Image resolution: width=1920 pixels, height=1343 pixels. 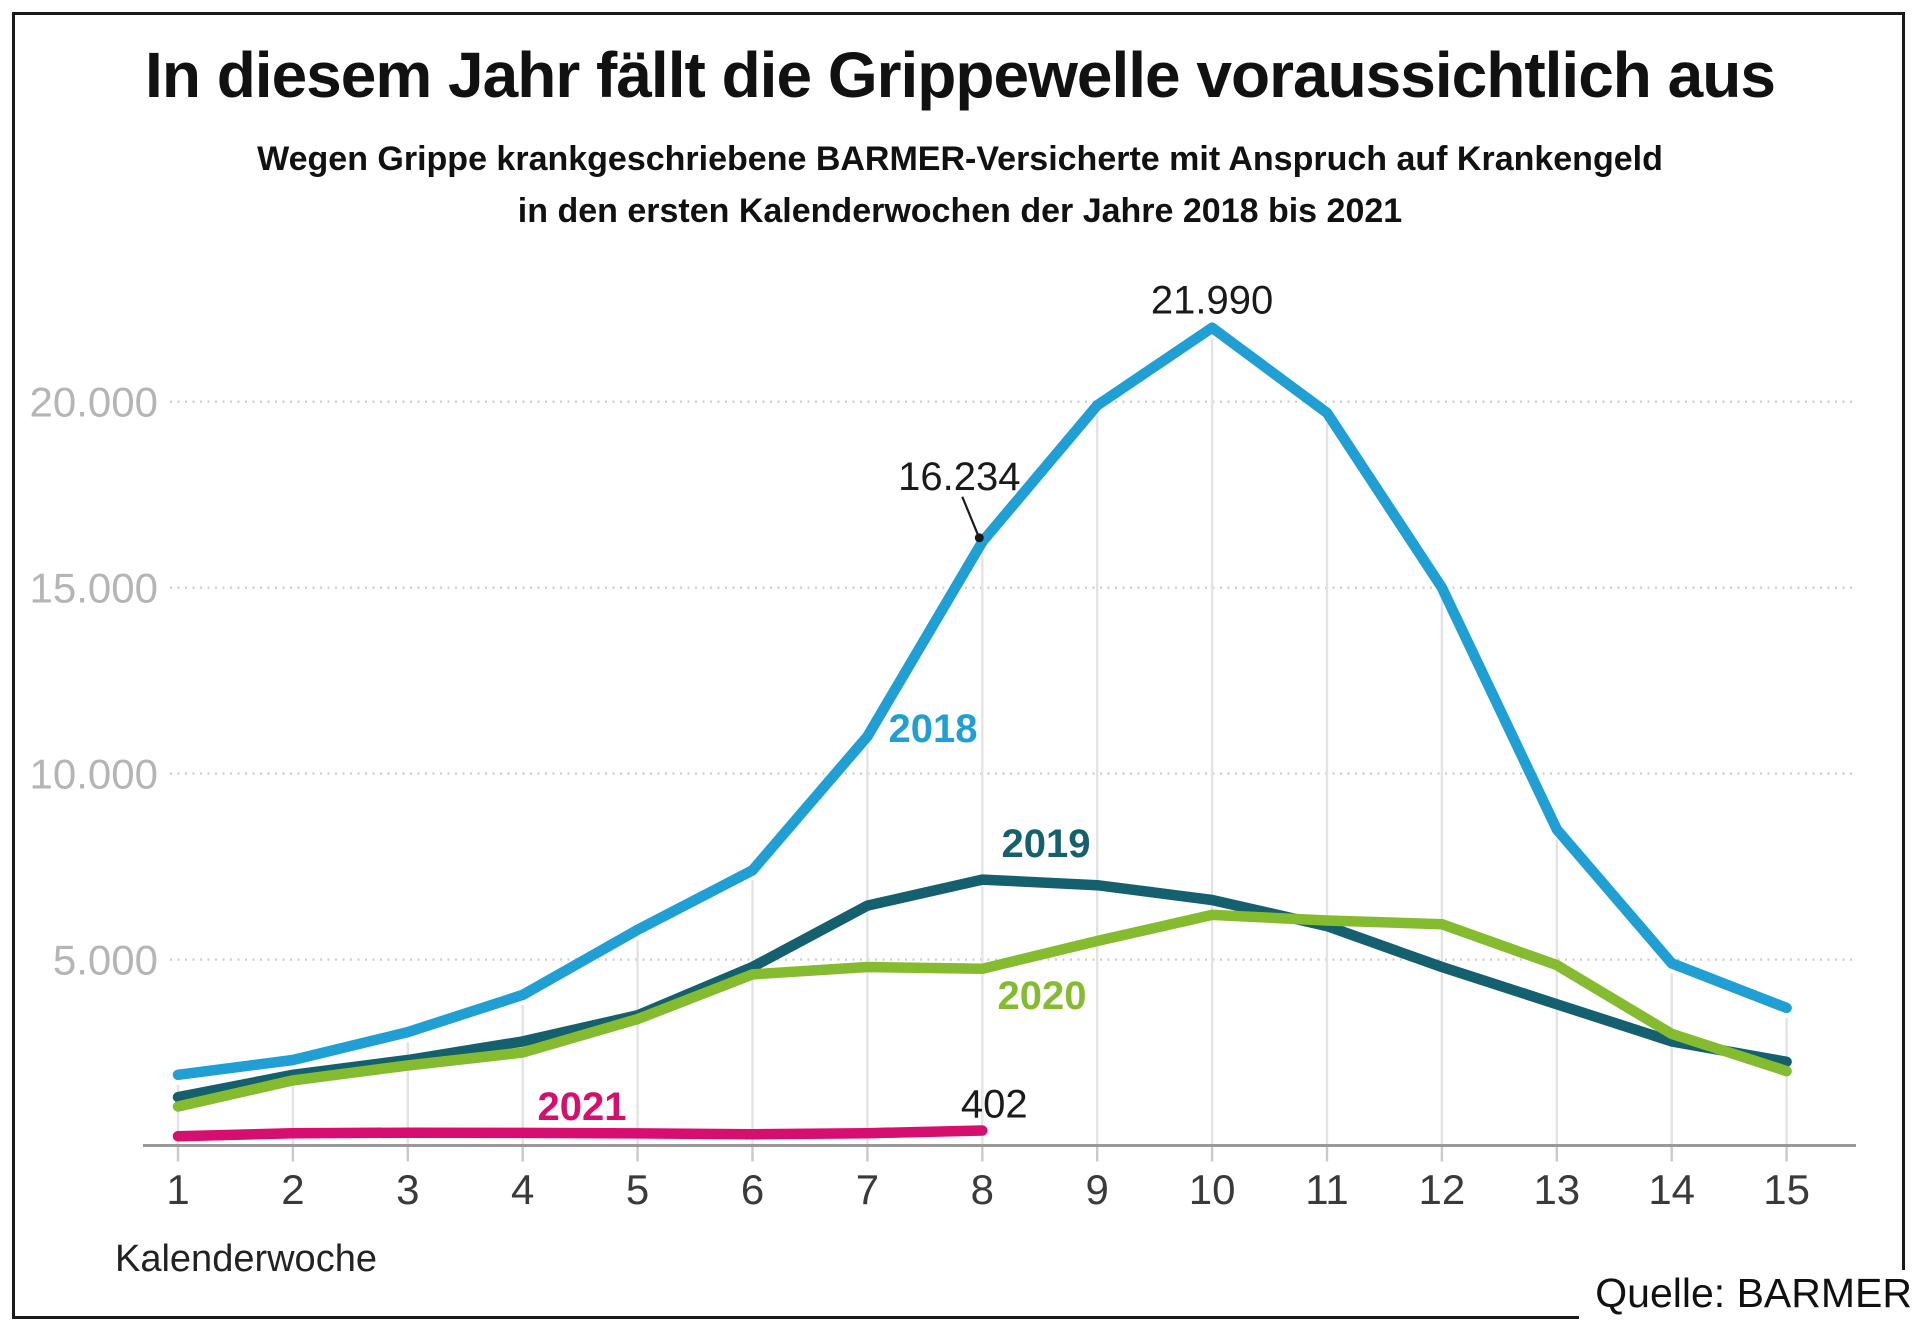 I want to click on series-line-2021, so click(x=580, y=1133).